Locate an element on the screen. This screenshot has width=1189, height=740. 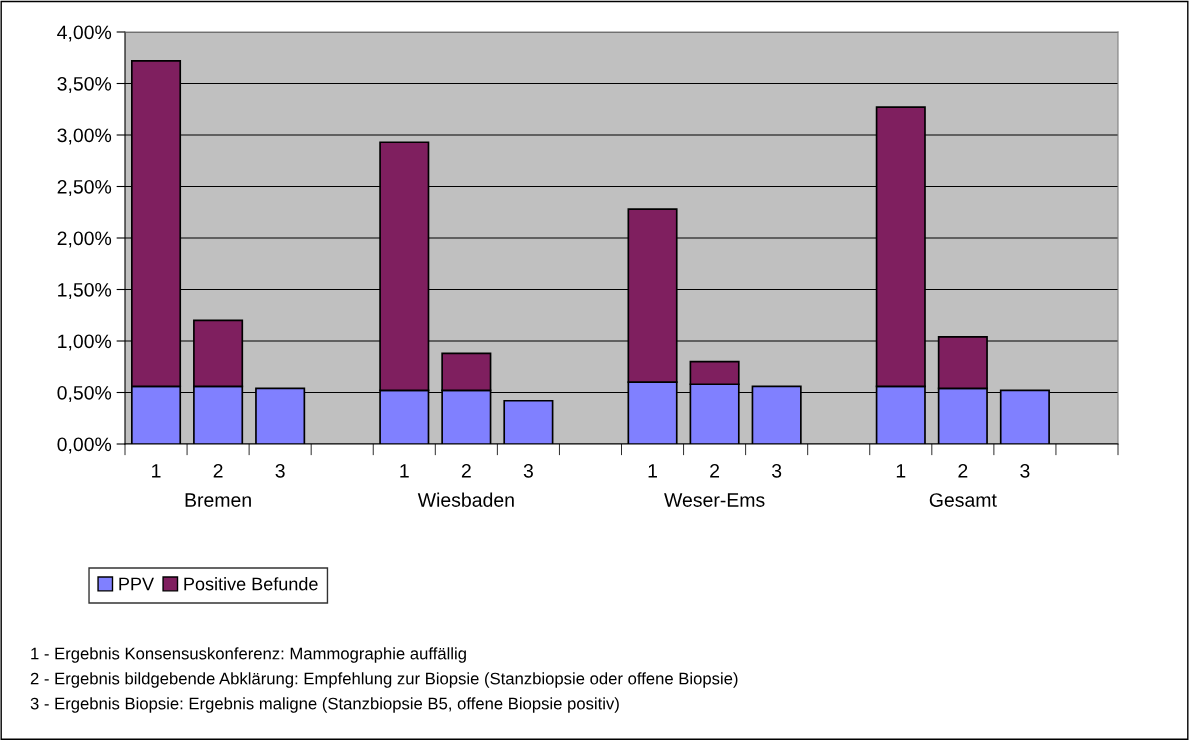
y-tick-label: 0,50% is located at coordinates (84, 394).